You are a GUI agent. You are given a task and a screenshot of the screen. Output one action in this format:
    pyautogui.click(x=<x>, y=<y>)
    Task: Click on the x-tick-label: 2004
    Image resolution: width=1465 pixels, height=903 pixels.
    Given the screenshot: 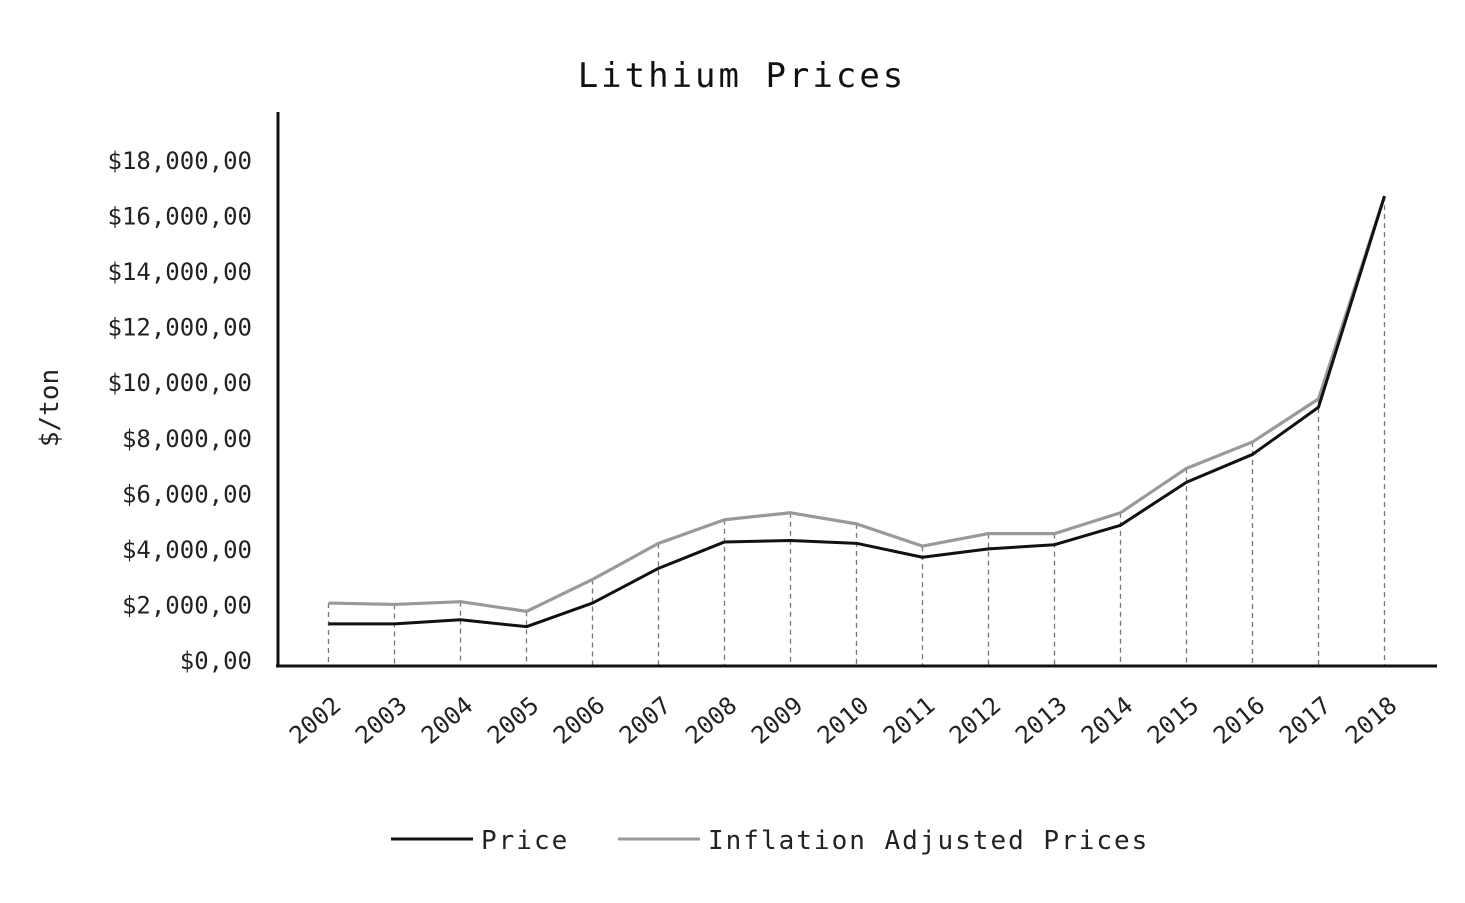 What is the action you would take?
    pyautogui.click(x=447, y=720)
    